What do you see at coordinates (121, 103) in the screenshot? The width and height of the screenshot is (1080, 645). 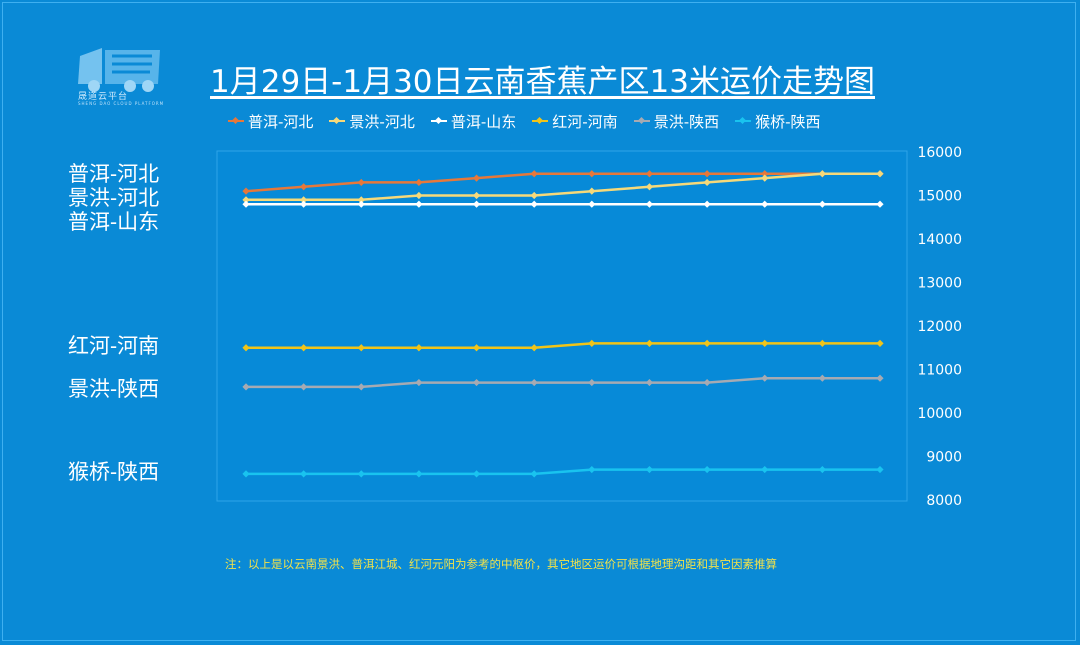 I see `logo-subtitle: SHENG DAO CLOUD PLATFORM` at bounding box center [121, 103].